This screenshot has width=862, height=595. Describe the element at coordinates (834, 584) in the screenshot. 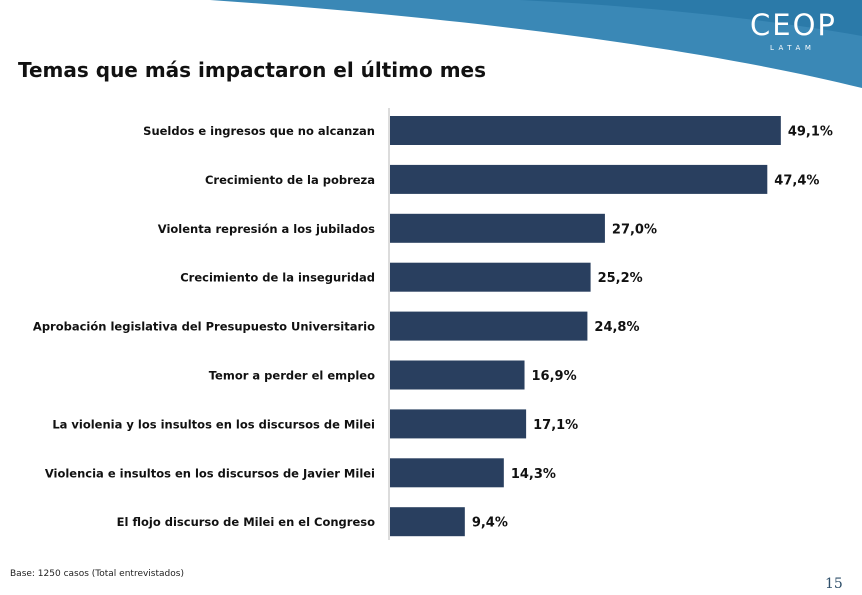

I see `page-number: 15` at that location.